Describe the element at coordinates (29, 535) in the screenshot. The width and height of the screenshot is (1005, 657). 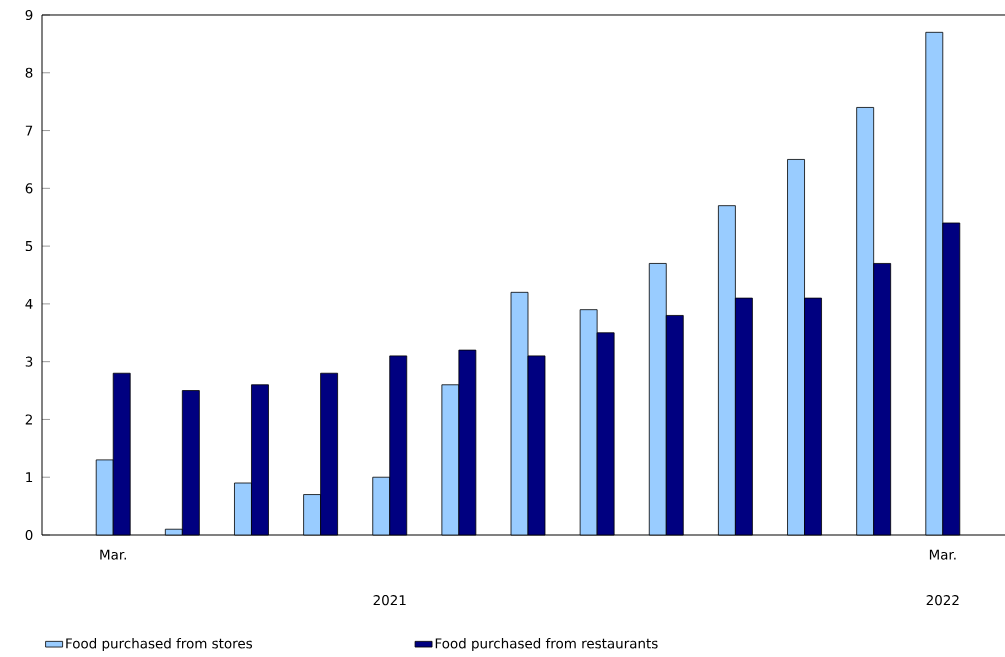
I see `y-tick-label: 0` at that location.